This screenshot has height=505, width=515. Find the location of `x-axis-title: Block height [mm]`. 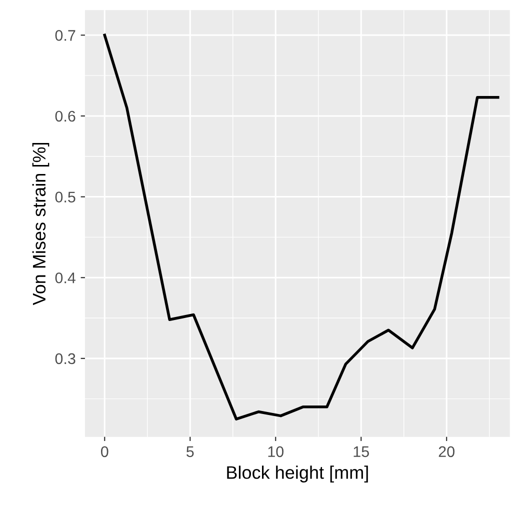

x-axis-title: Block height [mm] is located at coordinates (297, 474).